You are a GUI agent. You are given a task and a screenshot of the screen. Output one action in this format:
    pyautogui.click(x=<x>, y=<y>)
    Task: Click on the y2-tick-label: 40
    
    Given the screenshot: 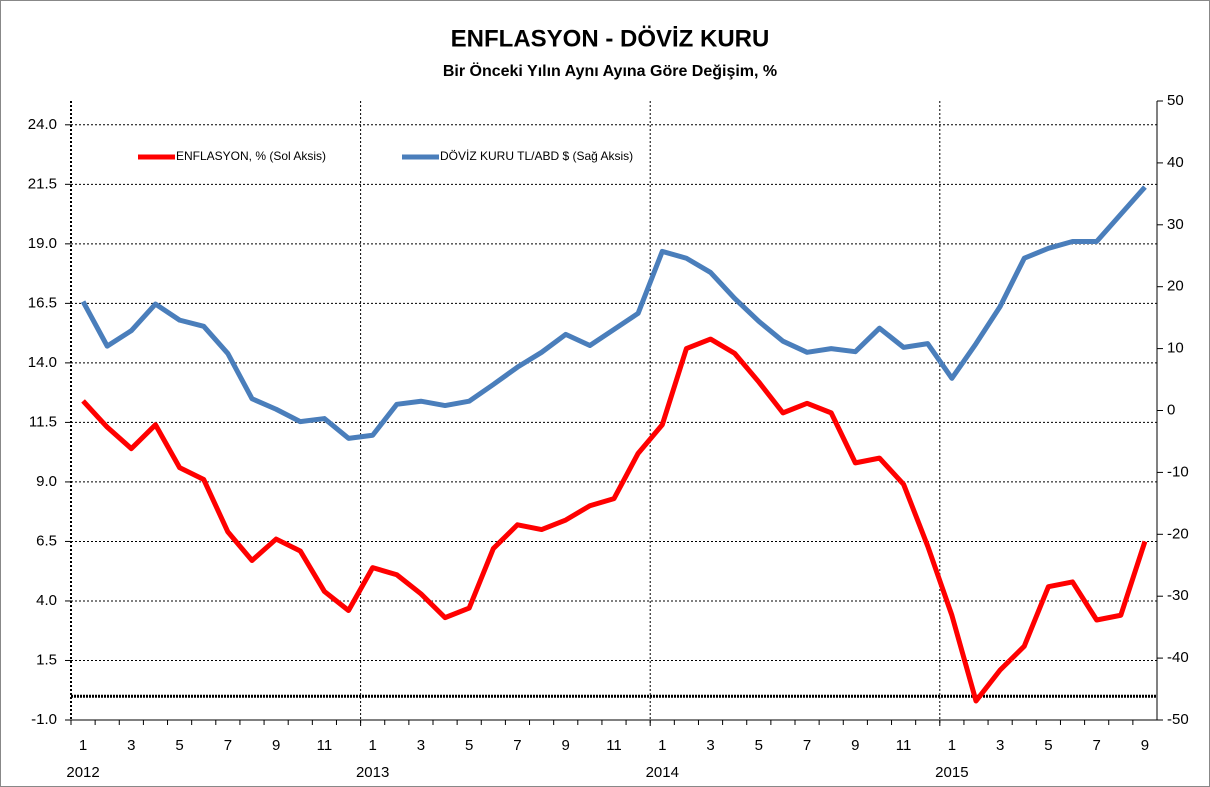 What is the action you would take?
    pyautogui.click(x=1175, y=162)
    